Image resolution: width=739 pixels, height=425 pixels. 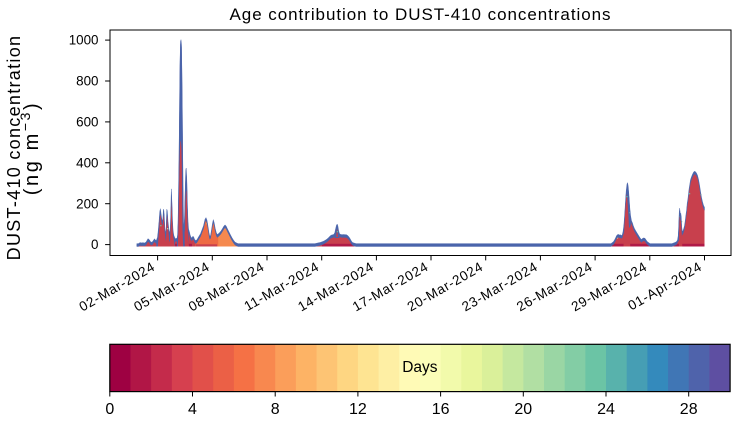 I want to click on svg-text: DUST-410 concentration, so click(x=14, y=148).